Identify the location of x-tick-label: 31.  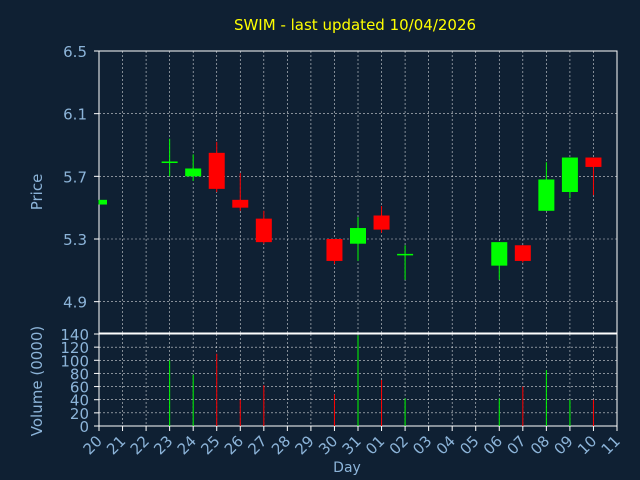
(352, 445).